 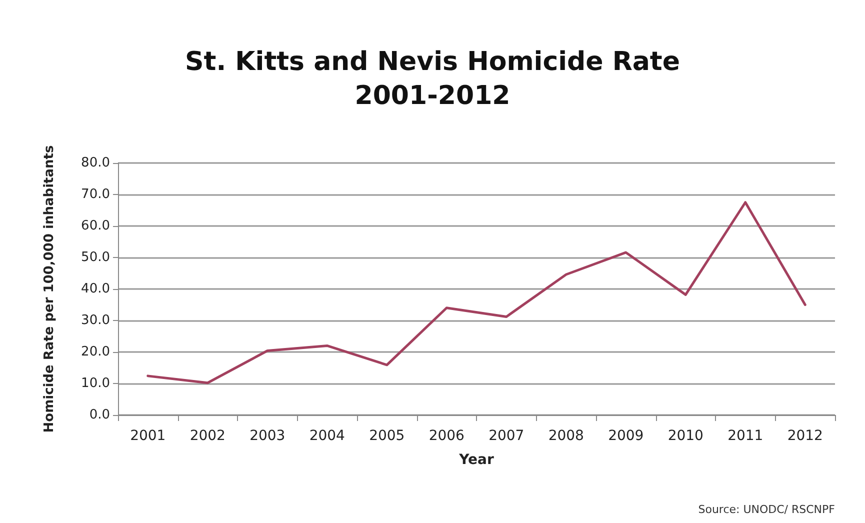 I want to click on chart-title: St. Kitts and Nevis Homicide Rate 2001-2012, so click(x=432, y=79).